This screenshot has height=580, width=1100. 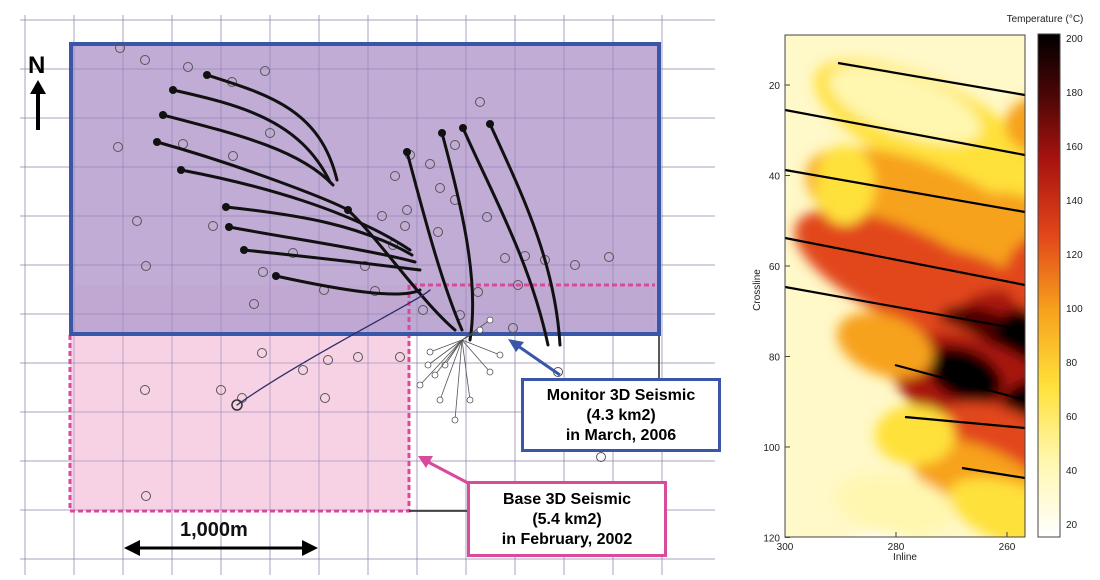 I want to click on colorbar-tick-label: 100, so click(x=1074, y=309).